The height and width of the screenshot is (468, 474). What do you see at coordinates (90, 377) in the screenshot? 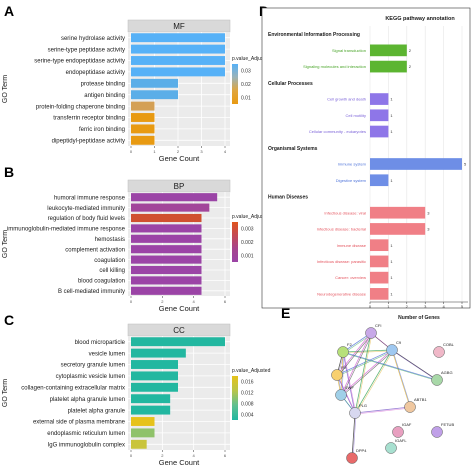
I see `category-label: cytoplasmic vesicle lumen` at bounding box center [90, 377].